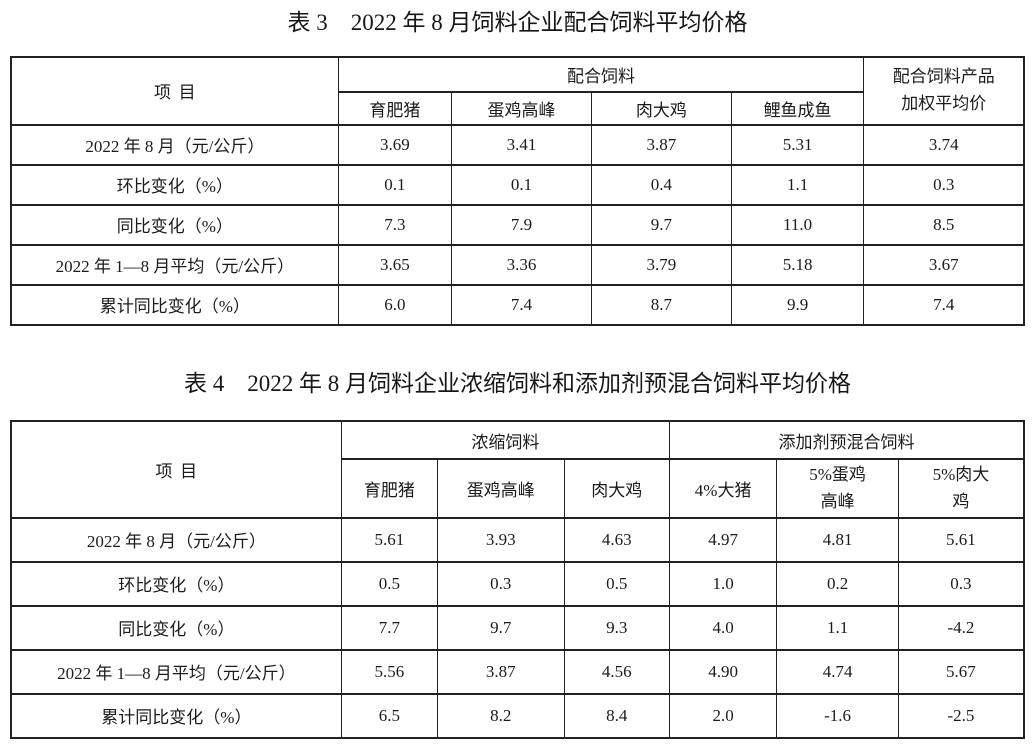 This screenshot has height=749, width=1035. I want to click on table4-cell: 4.81, so click(837, 539).